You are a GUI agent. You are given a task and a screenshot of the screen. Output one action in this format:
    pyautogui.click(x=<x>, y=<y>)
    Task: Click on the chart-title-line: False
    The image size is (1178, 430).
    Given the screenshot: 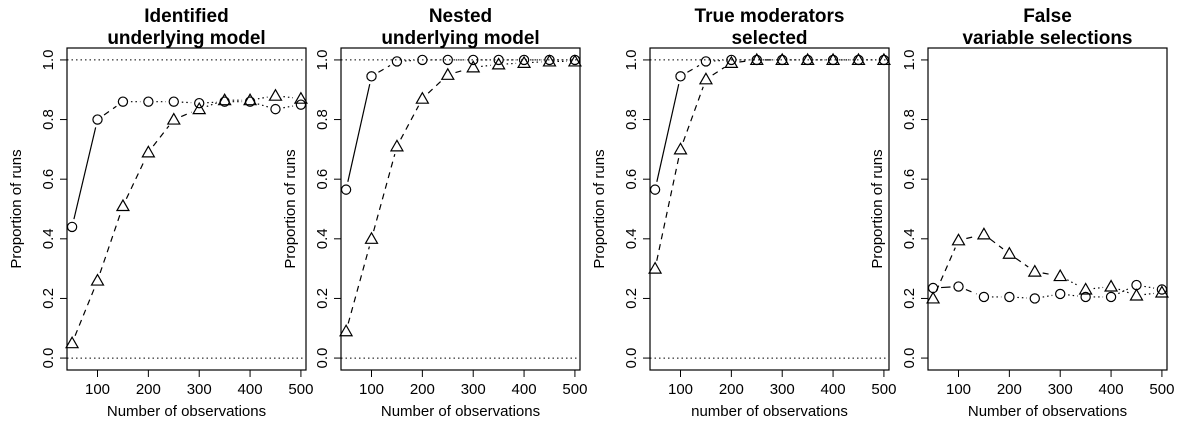 What is the action you would take?
    pyautogui.click(x=1047, y=16)
    